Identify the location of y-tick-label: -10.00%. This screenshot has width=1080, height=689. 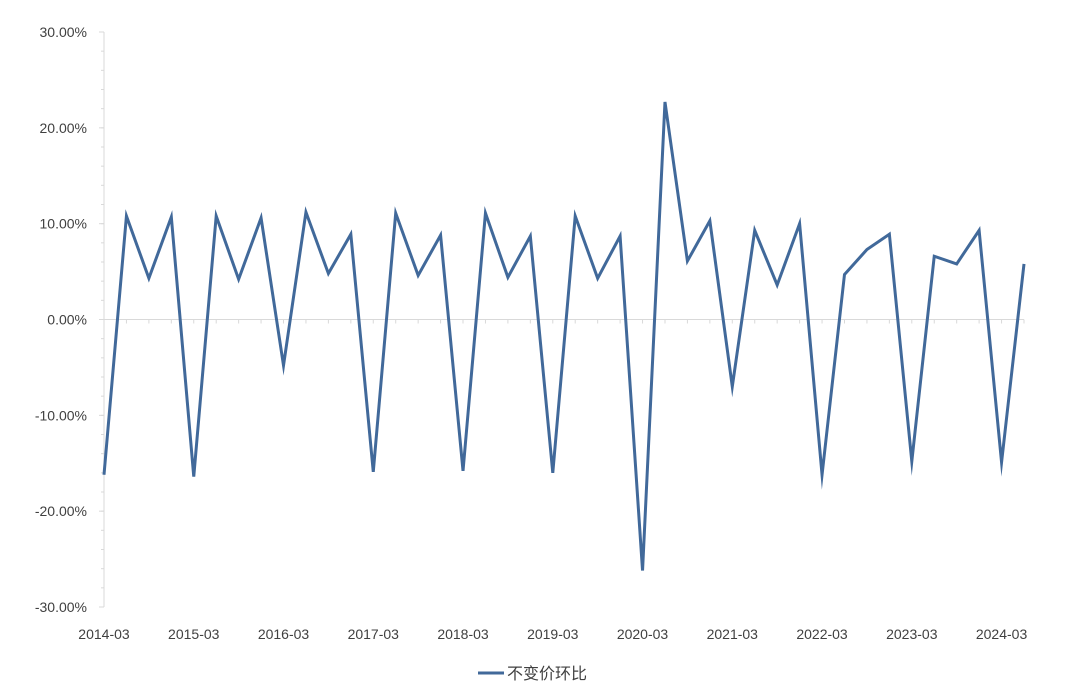
(61, 415).